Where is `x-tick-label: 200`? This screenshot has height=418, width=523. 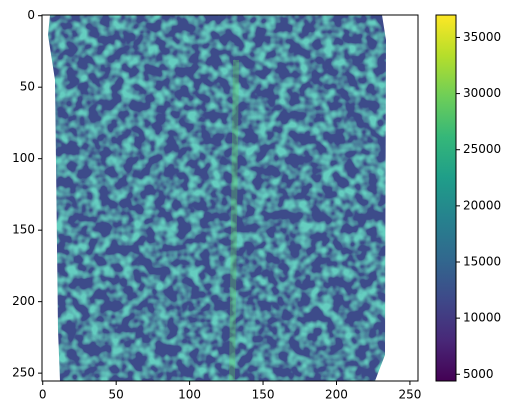
x-tick-label: 200 is located at coordinates (336, 395).